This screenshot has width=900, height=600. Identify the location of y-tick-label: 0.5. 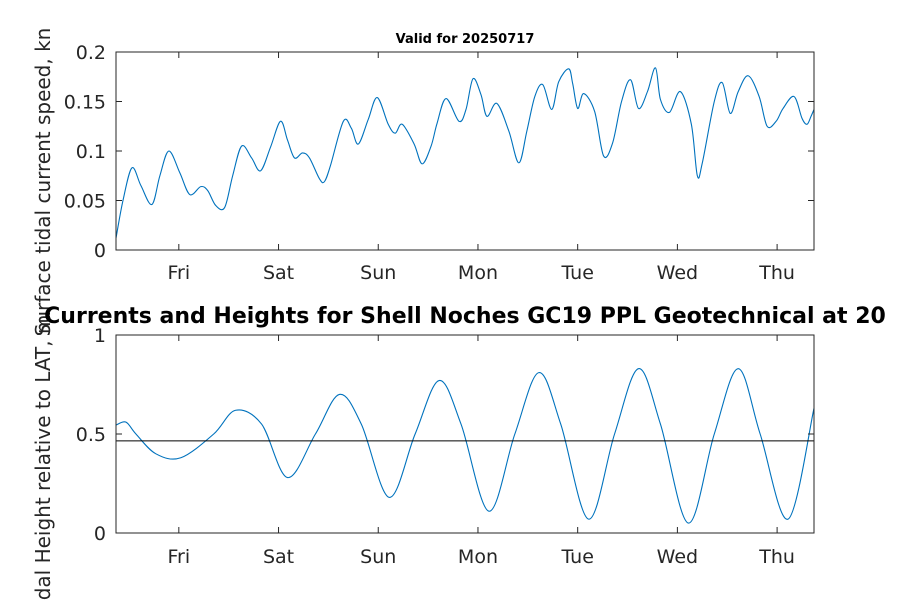
(91, 435).